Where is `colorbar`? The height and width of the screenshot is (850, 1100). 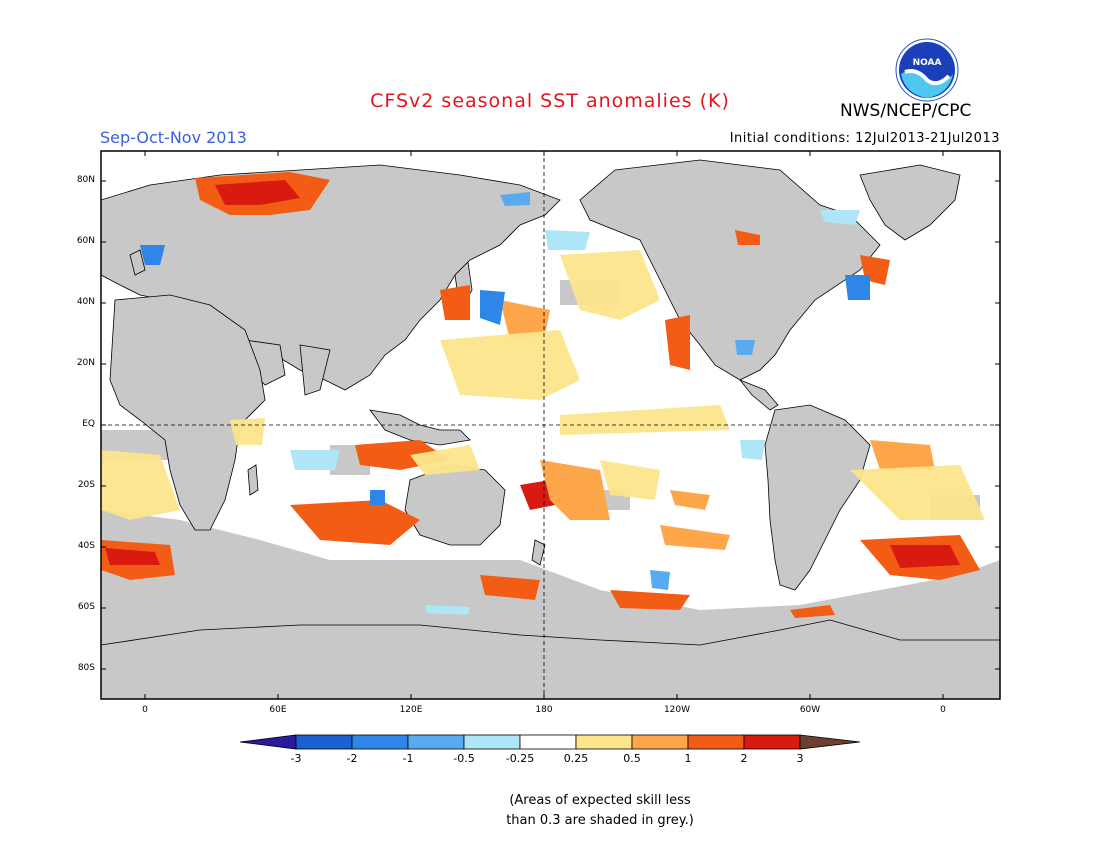
colorbar is located at coordinates (550, 742).